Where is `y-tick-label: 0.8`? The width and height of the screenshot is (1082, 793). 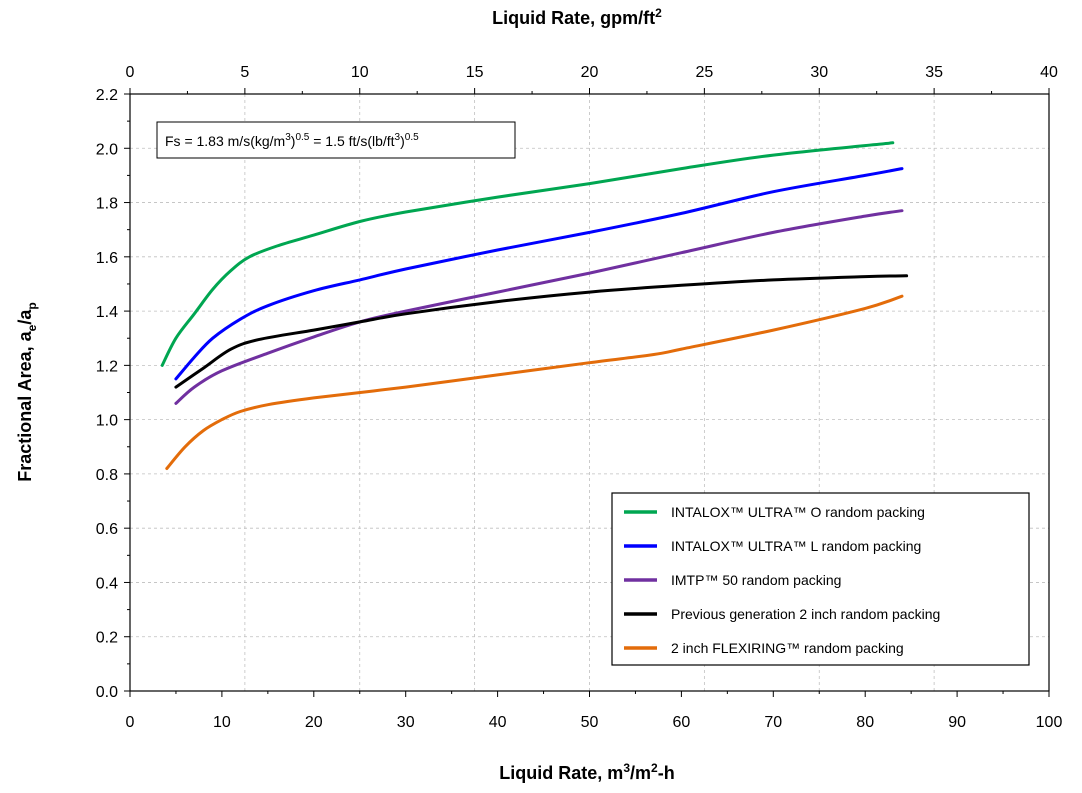
y-tick-label: 0.8 is located at coordinates (107, 475).